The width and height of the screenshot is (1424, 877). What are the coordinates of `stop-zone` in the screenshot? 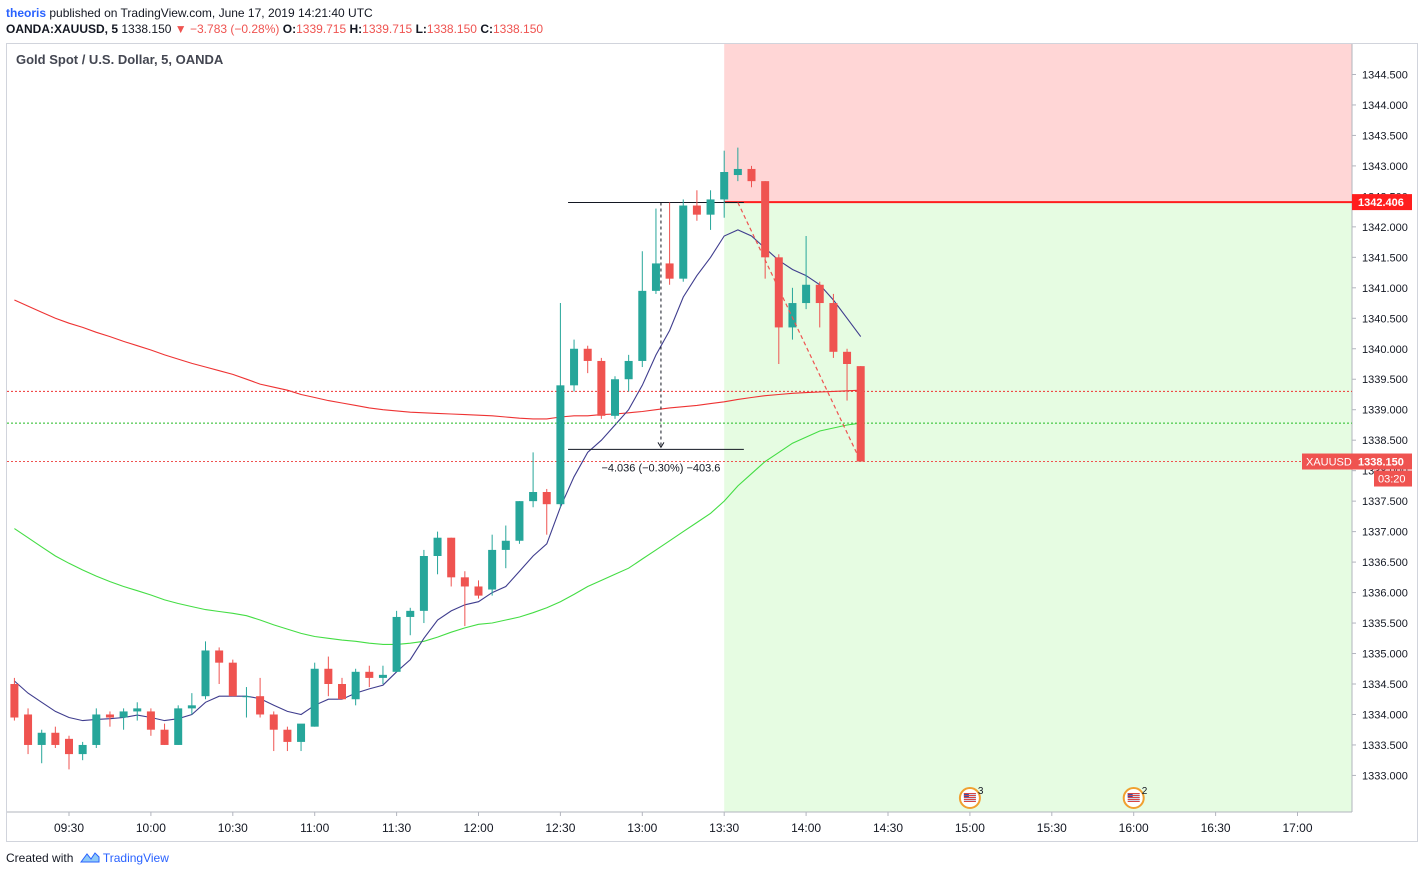 It's located at (1038, 123).